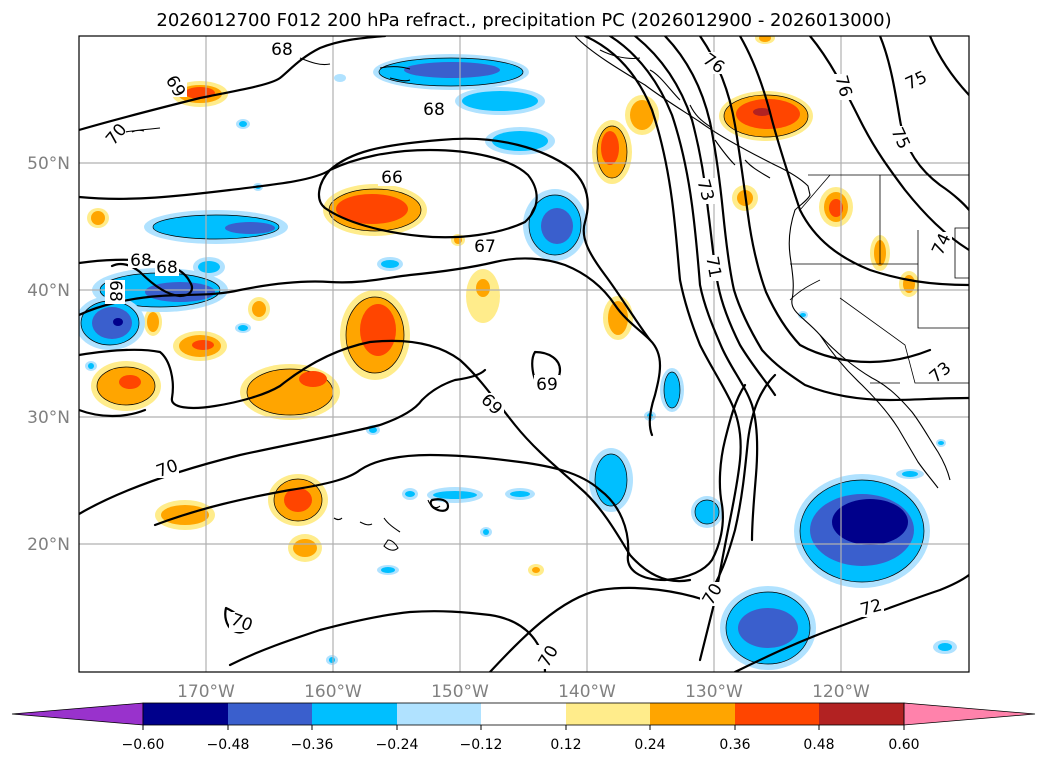 The height and width of the screenshot is (765, 1047). I want to click on y-tick-labels: 50°N 40°N 30°N 20°N, so click(48, 354).